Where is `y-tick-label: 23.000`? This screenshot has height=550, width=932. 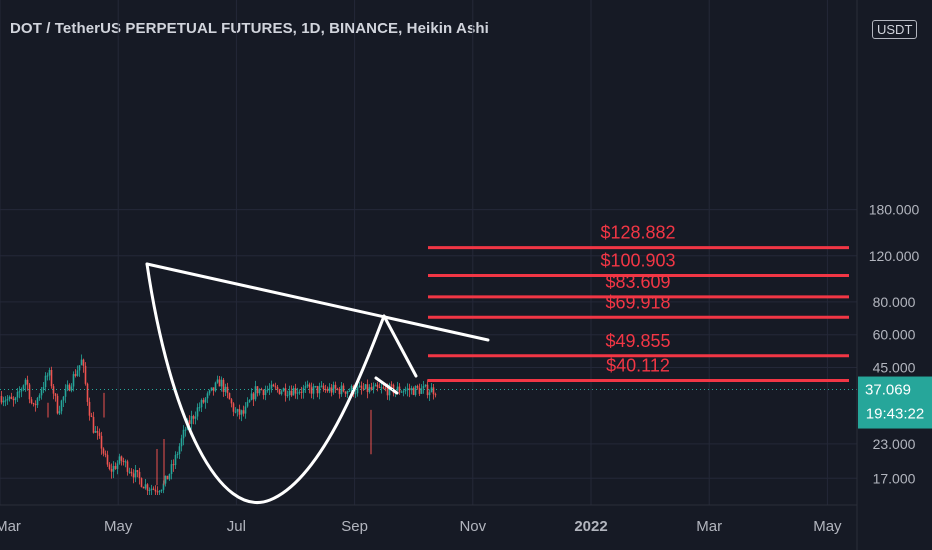
y-tick-label: 23.000 is located at coordinates (894, 444).